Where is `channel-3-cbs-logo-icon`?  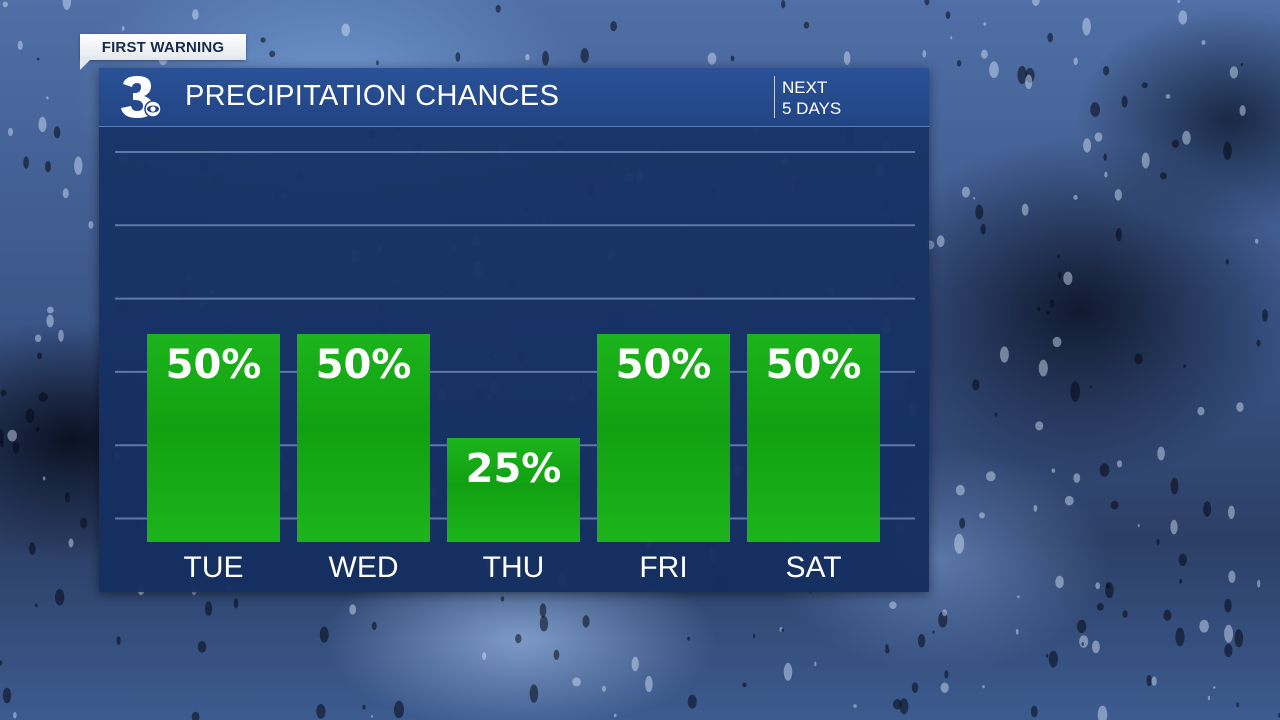
channel-3-cbs-logo-icon is located at coordinates (141, 97).